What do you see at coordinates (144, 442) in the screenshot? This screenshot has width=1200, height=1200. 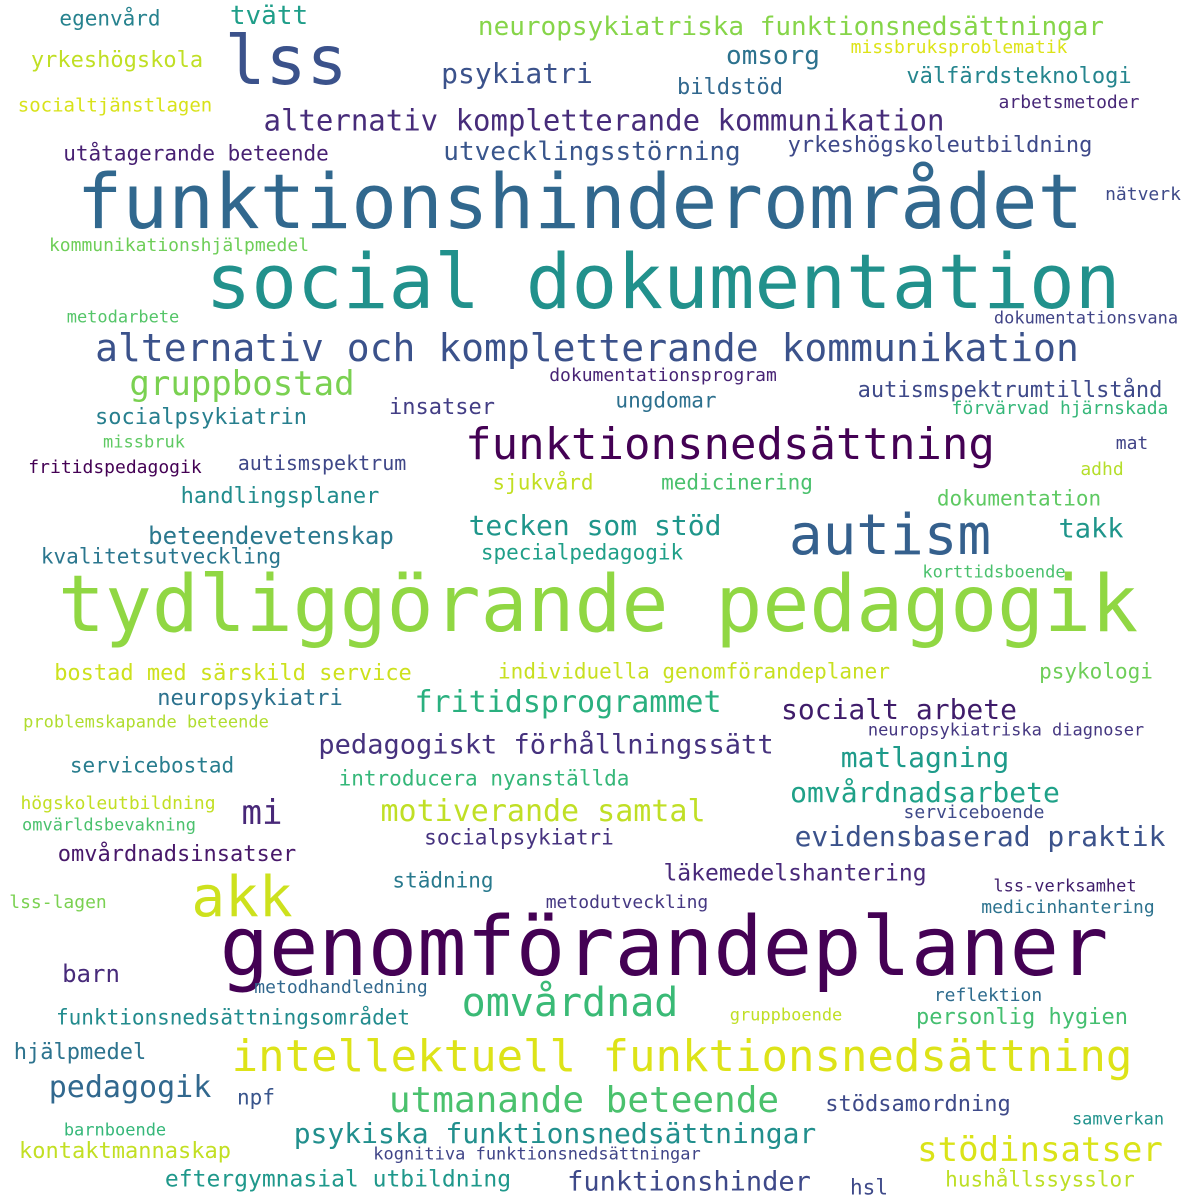 I see `word: missbruk` at bounding box center [144, 442].